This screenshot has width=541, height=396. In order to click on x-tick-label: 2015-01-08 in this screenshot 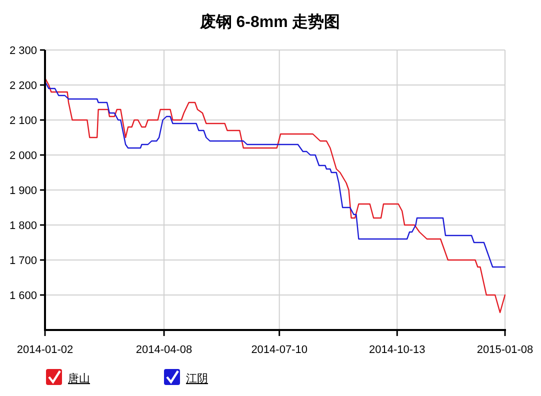, I will do `click(505, 350)`.